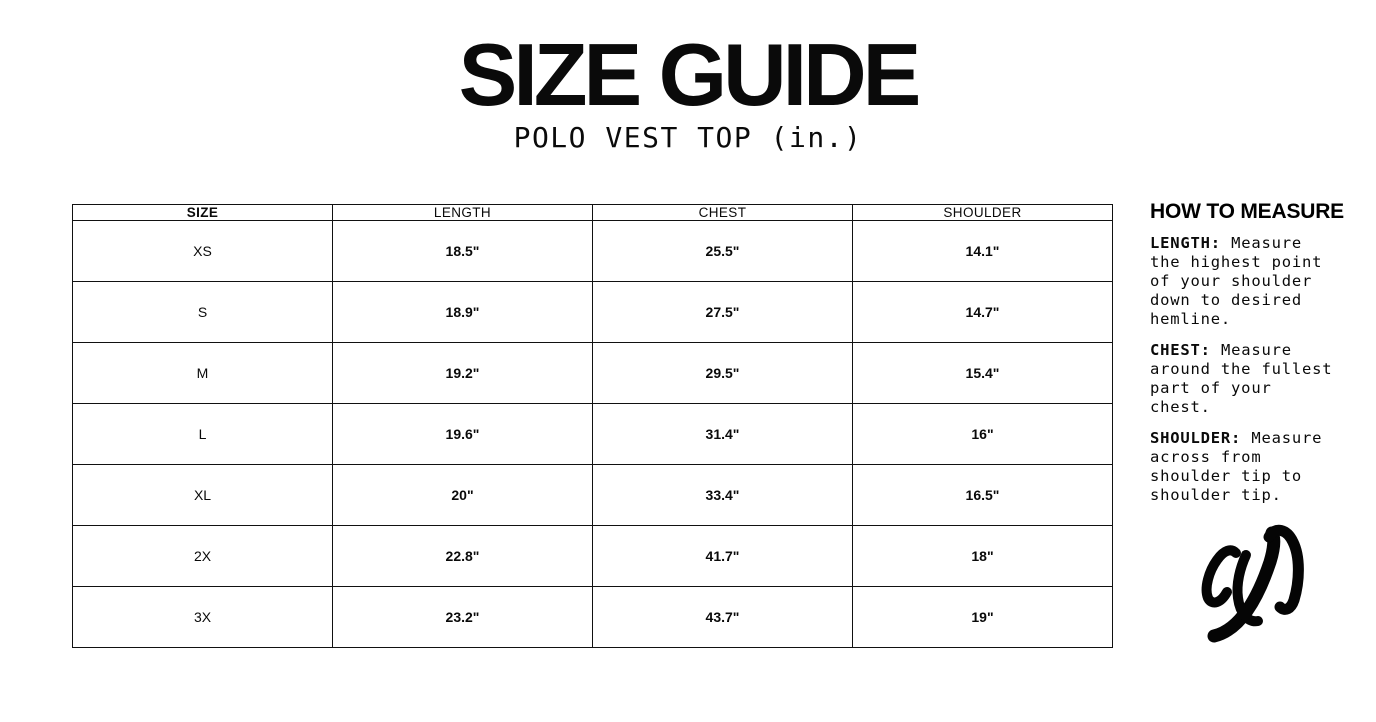 This screenshot has width=1376, height=722. What do you see at coordinates (722, 495) in the screenshot?
I see `chest-cell: 33.4"` at bounding box center [722, 495].